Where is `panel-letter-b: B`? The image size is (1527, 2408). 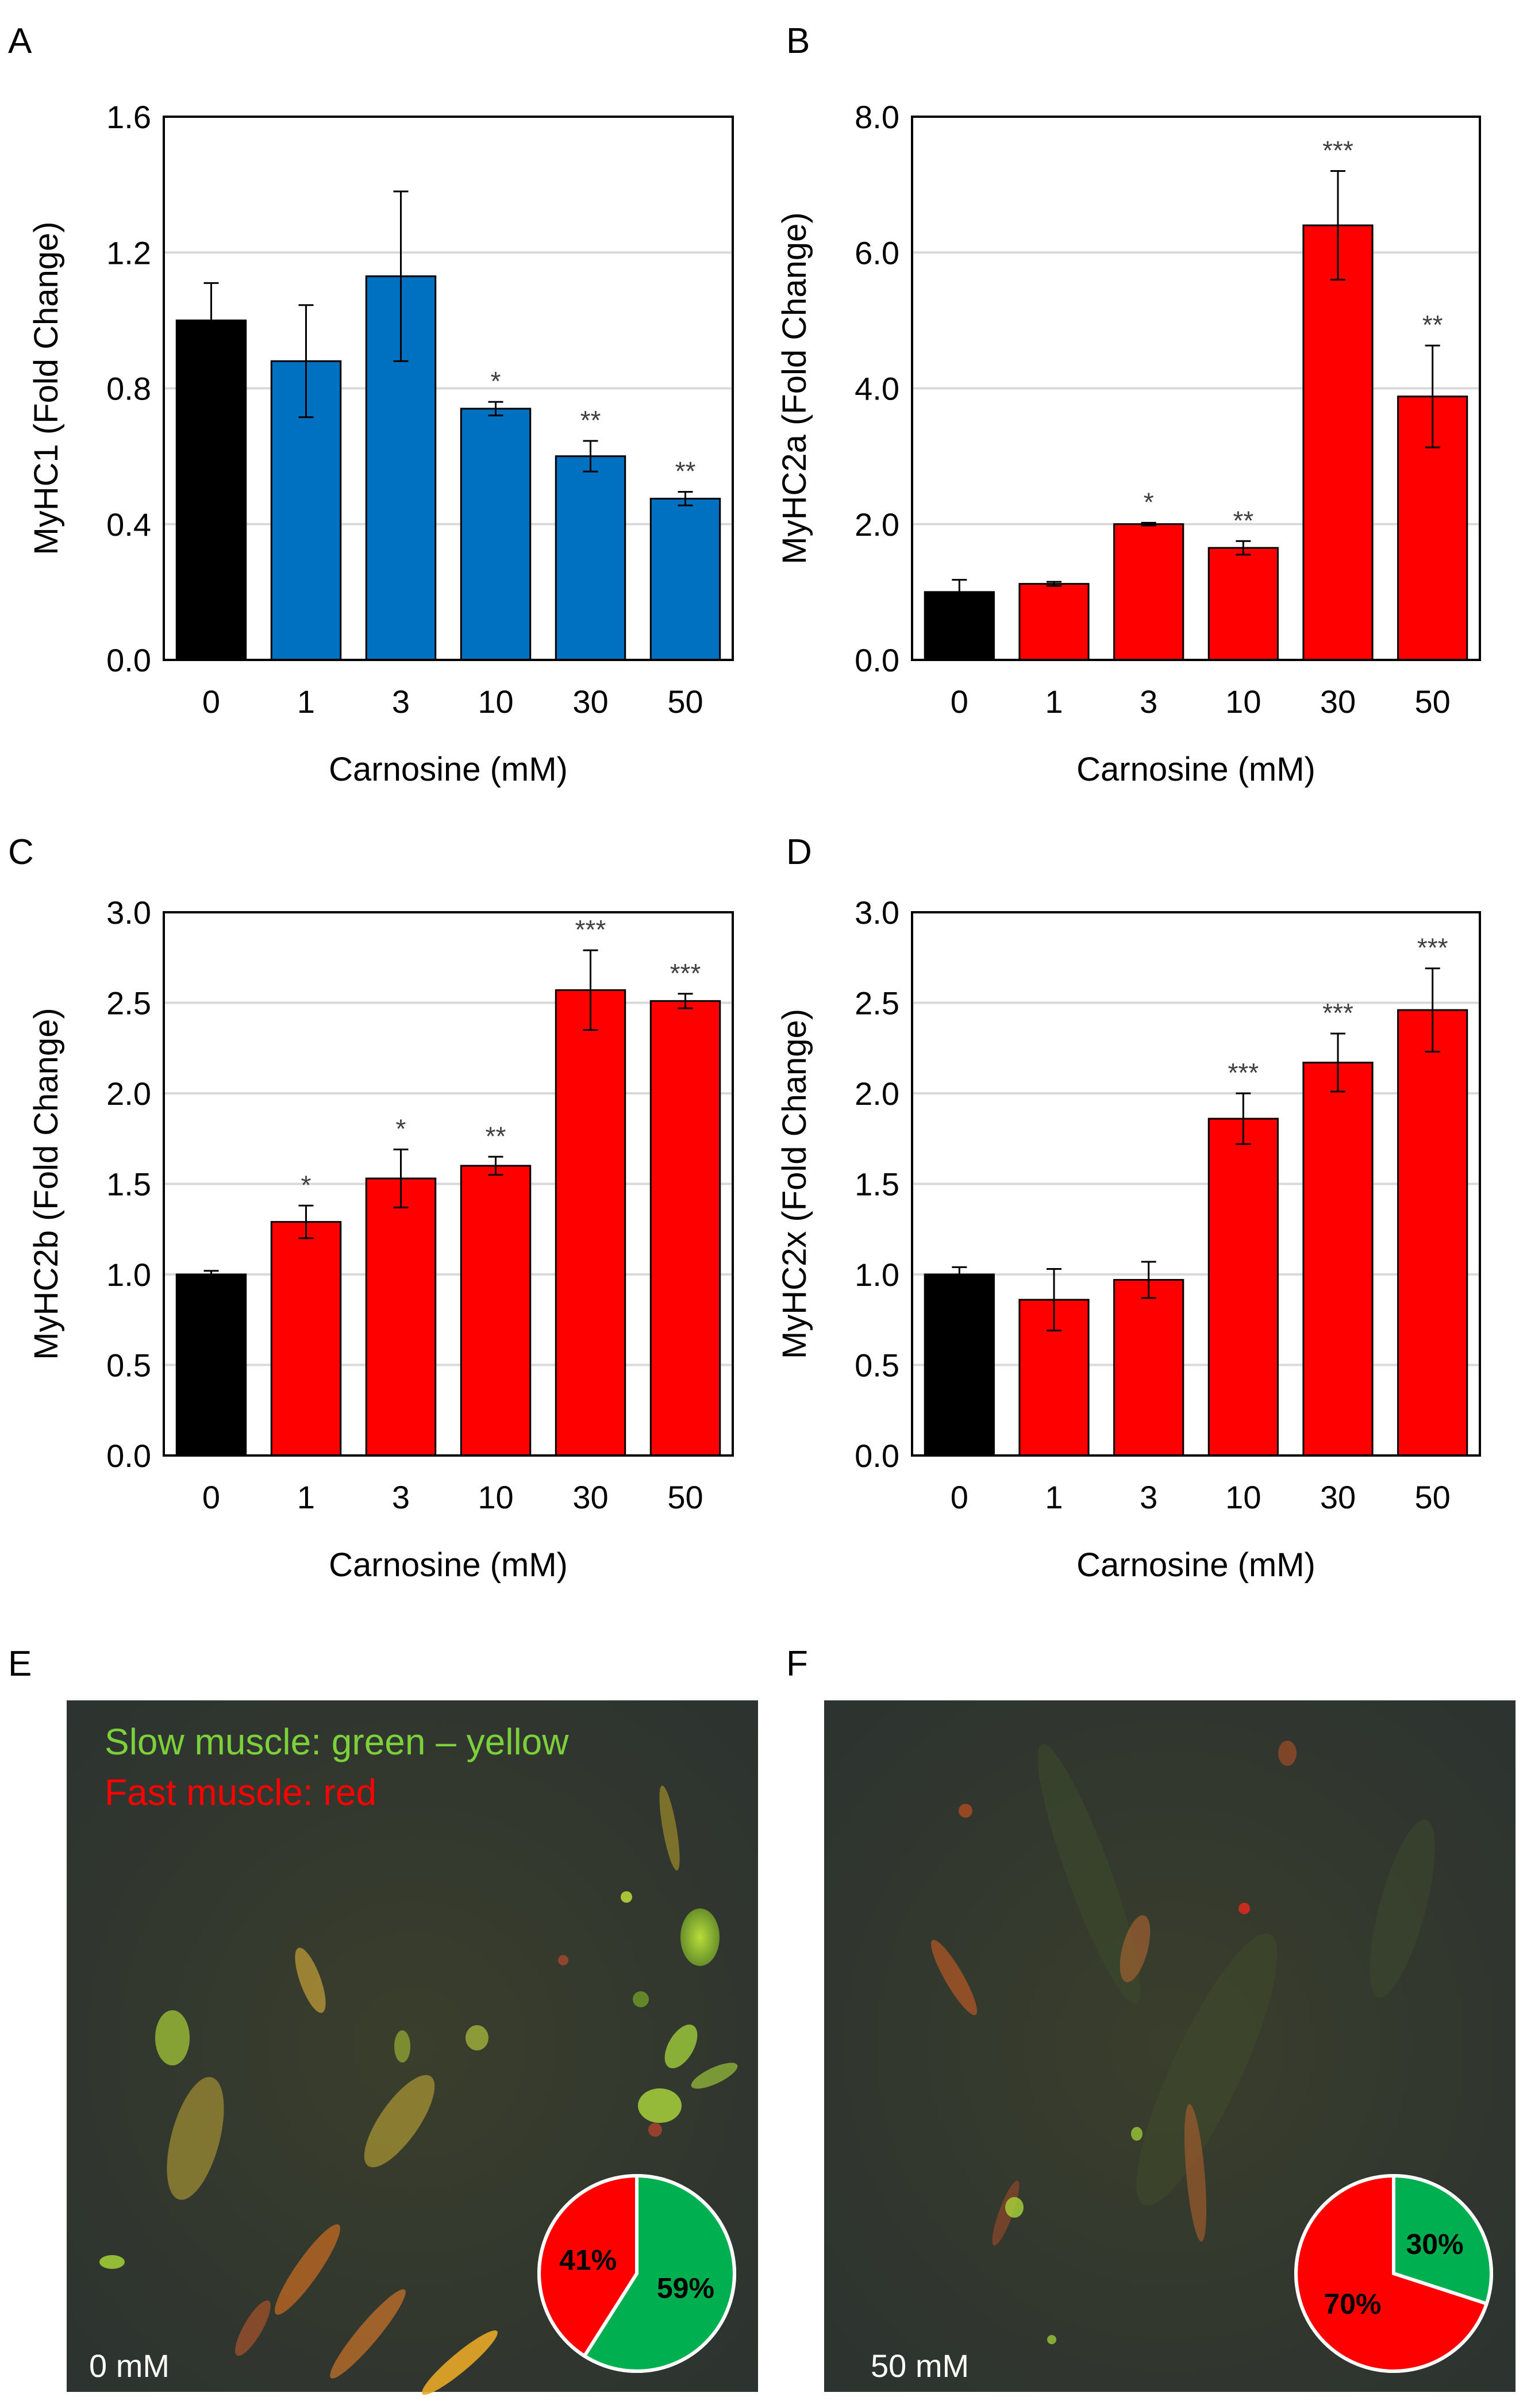
panel-letter-b: B is located at coordinates (798, 41).